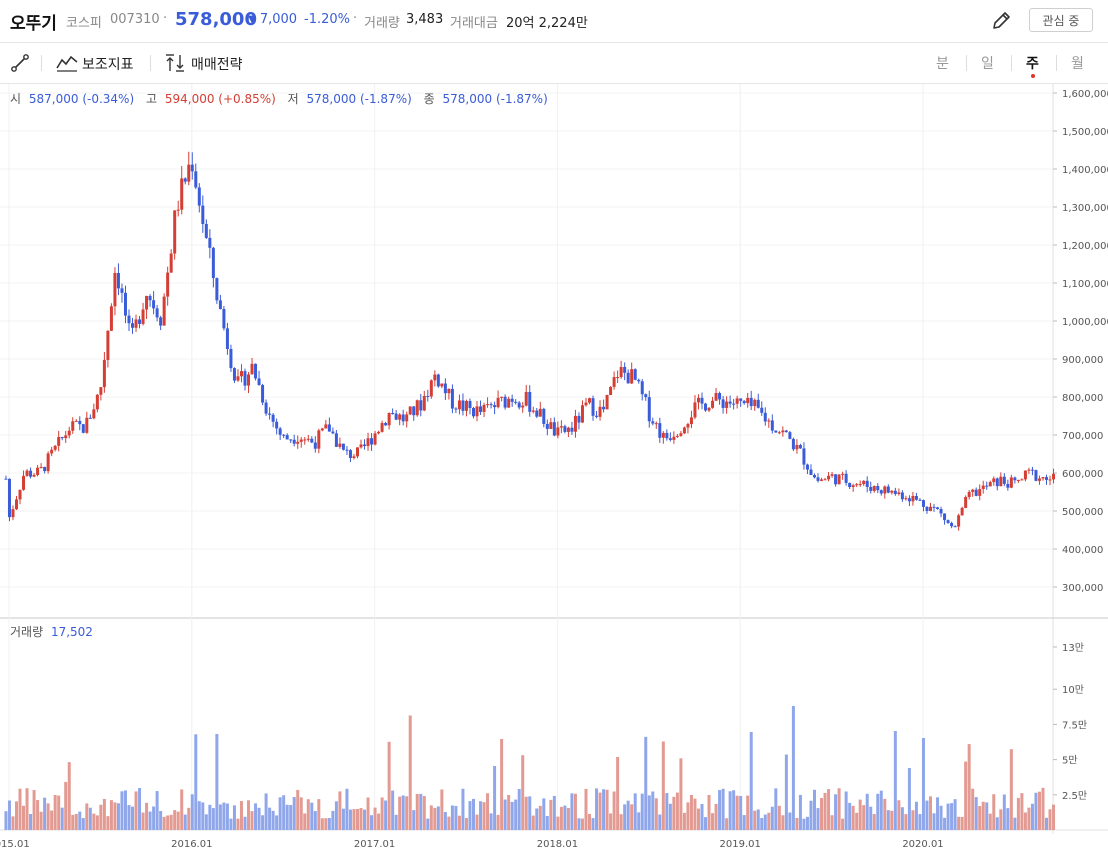 This screenshot has height=856, width=1108. What do you see at coordinates (1077, 64) in the screenshot?
I see `period-month-tab: 월` at bounding box center [1077, 64].